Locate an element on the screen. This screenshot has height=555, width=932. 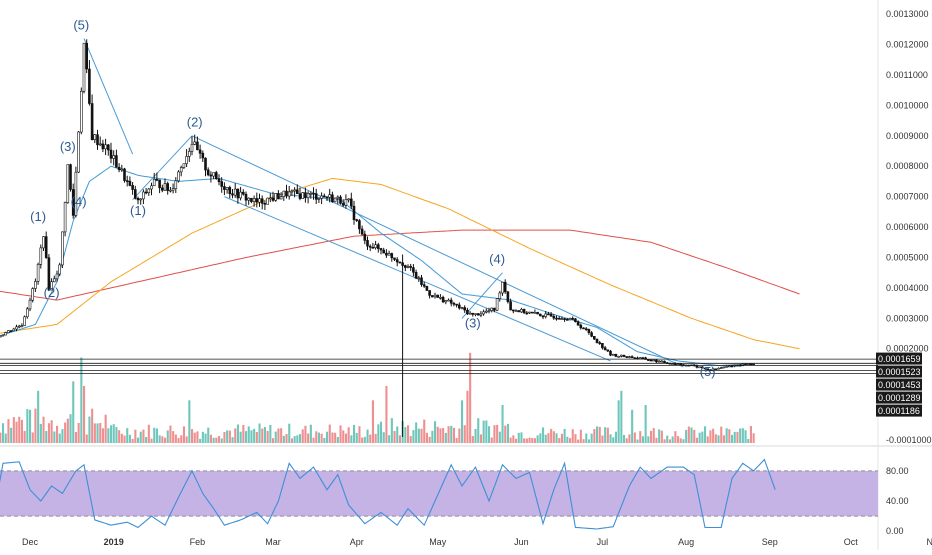
wave-label: (3) is located at coordinates (473, 322).